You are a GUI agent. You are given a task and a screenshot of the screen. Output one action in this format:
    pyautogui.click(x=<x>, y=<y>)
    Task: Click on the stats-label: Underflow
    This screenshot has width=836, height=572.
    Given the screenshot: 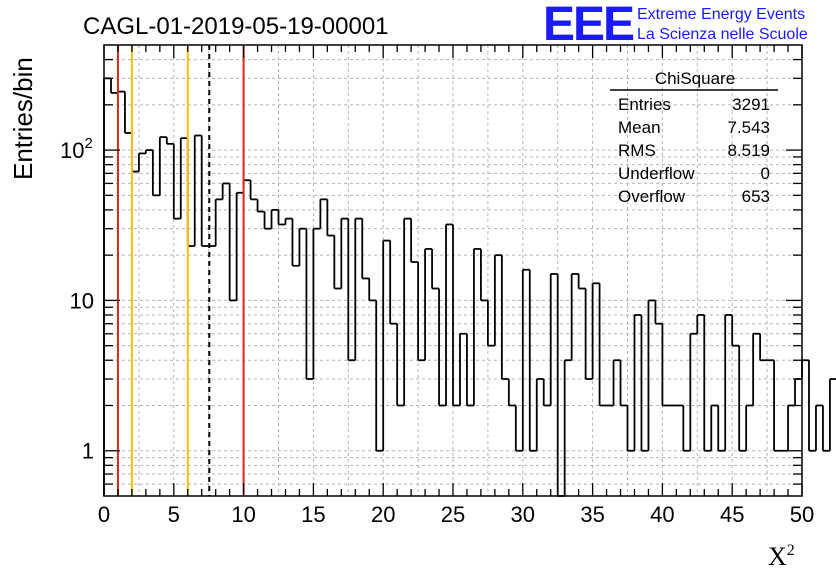 What is the action you would take?
    pyautogui.click(x=656, y=173)
    